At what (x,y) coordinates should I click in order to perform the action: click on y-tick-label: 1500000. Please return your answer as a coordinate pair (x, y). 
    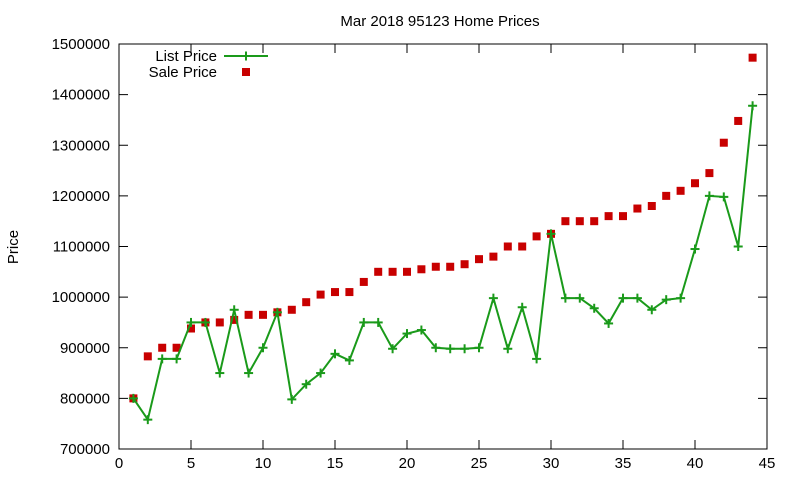
    Looking at the image, I should click on (81, 44).